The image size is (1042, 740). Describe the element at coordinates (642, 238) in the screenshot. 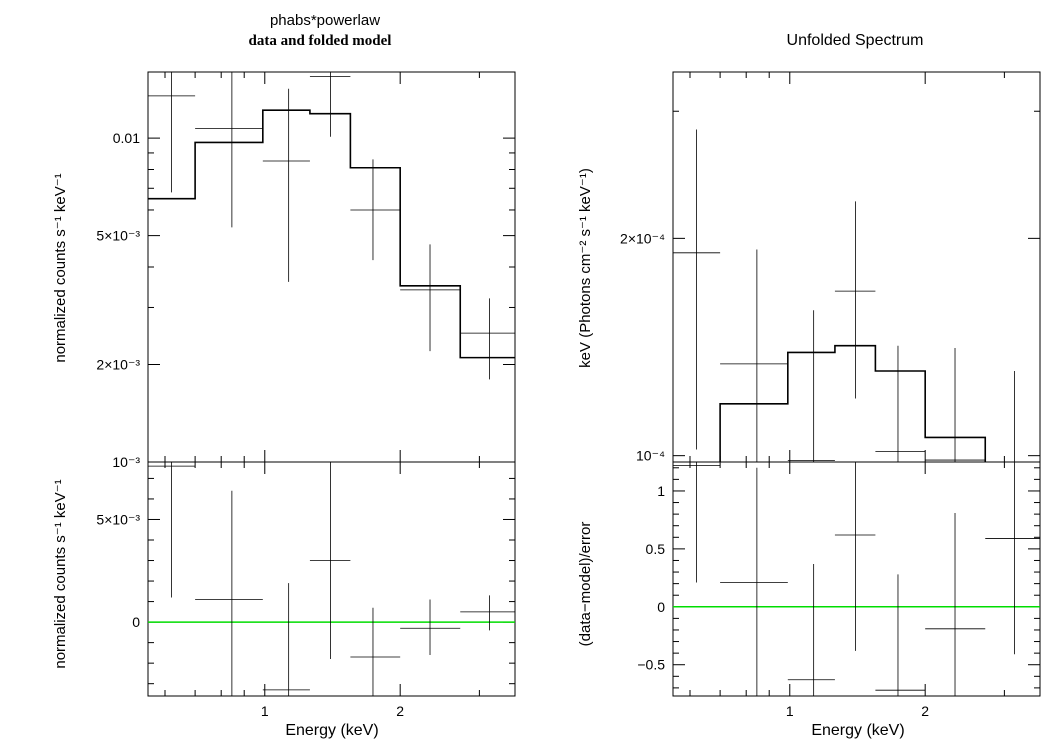

I see `y-tick-label: 2×10⁻⁴` at that location.